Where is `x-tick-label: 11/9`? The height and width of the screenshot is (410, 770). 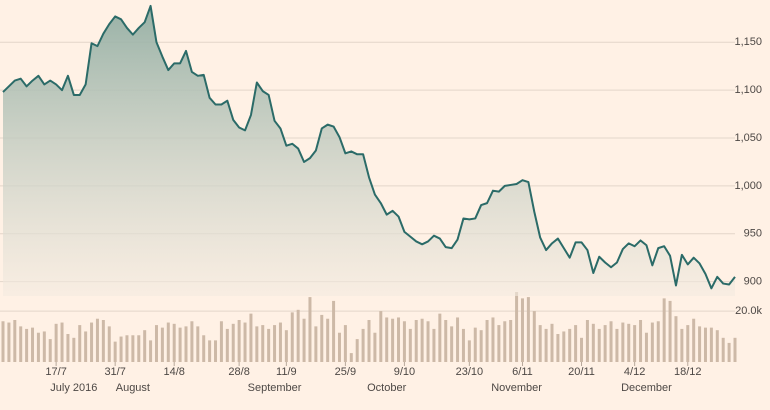
x-tick-label: 11/9 is located at coordinates (286, 372).